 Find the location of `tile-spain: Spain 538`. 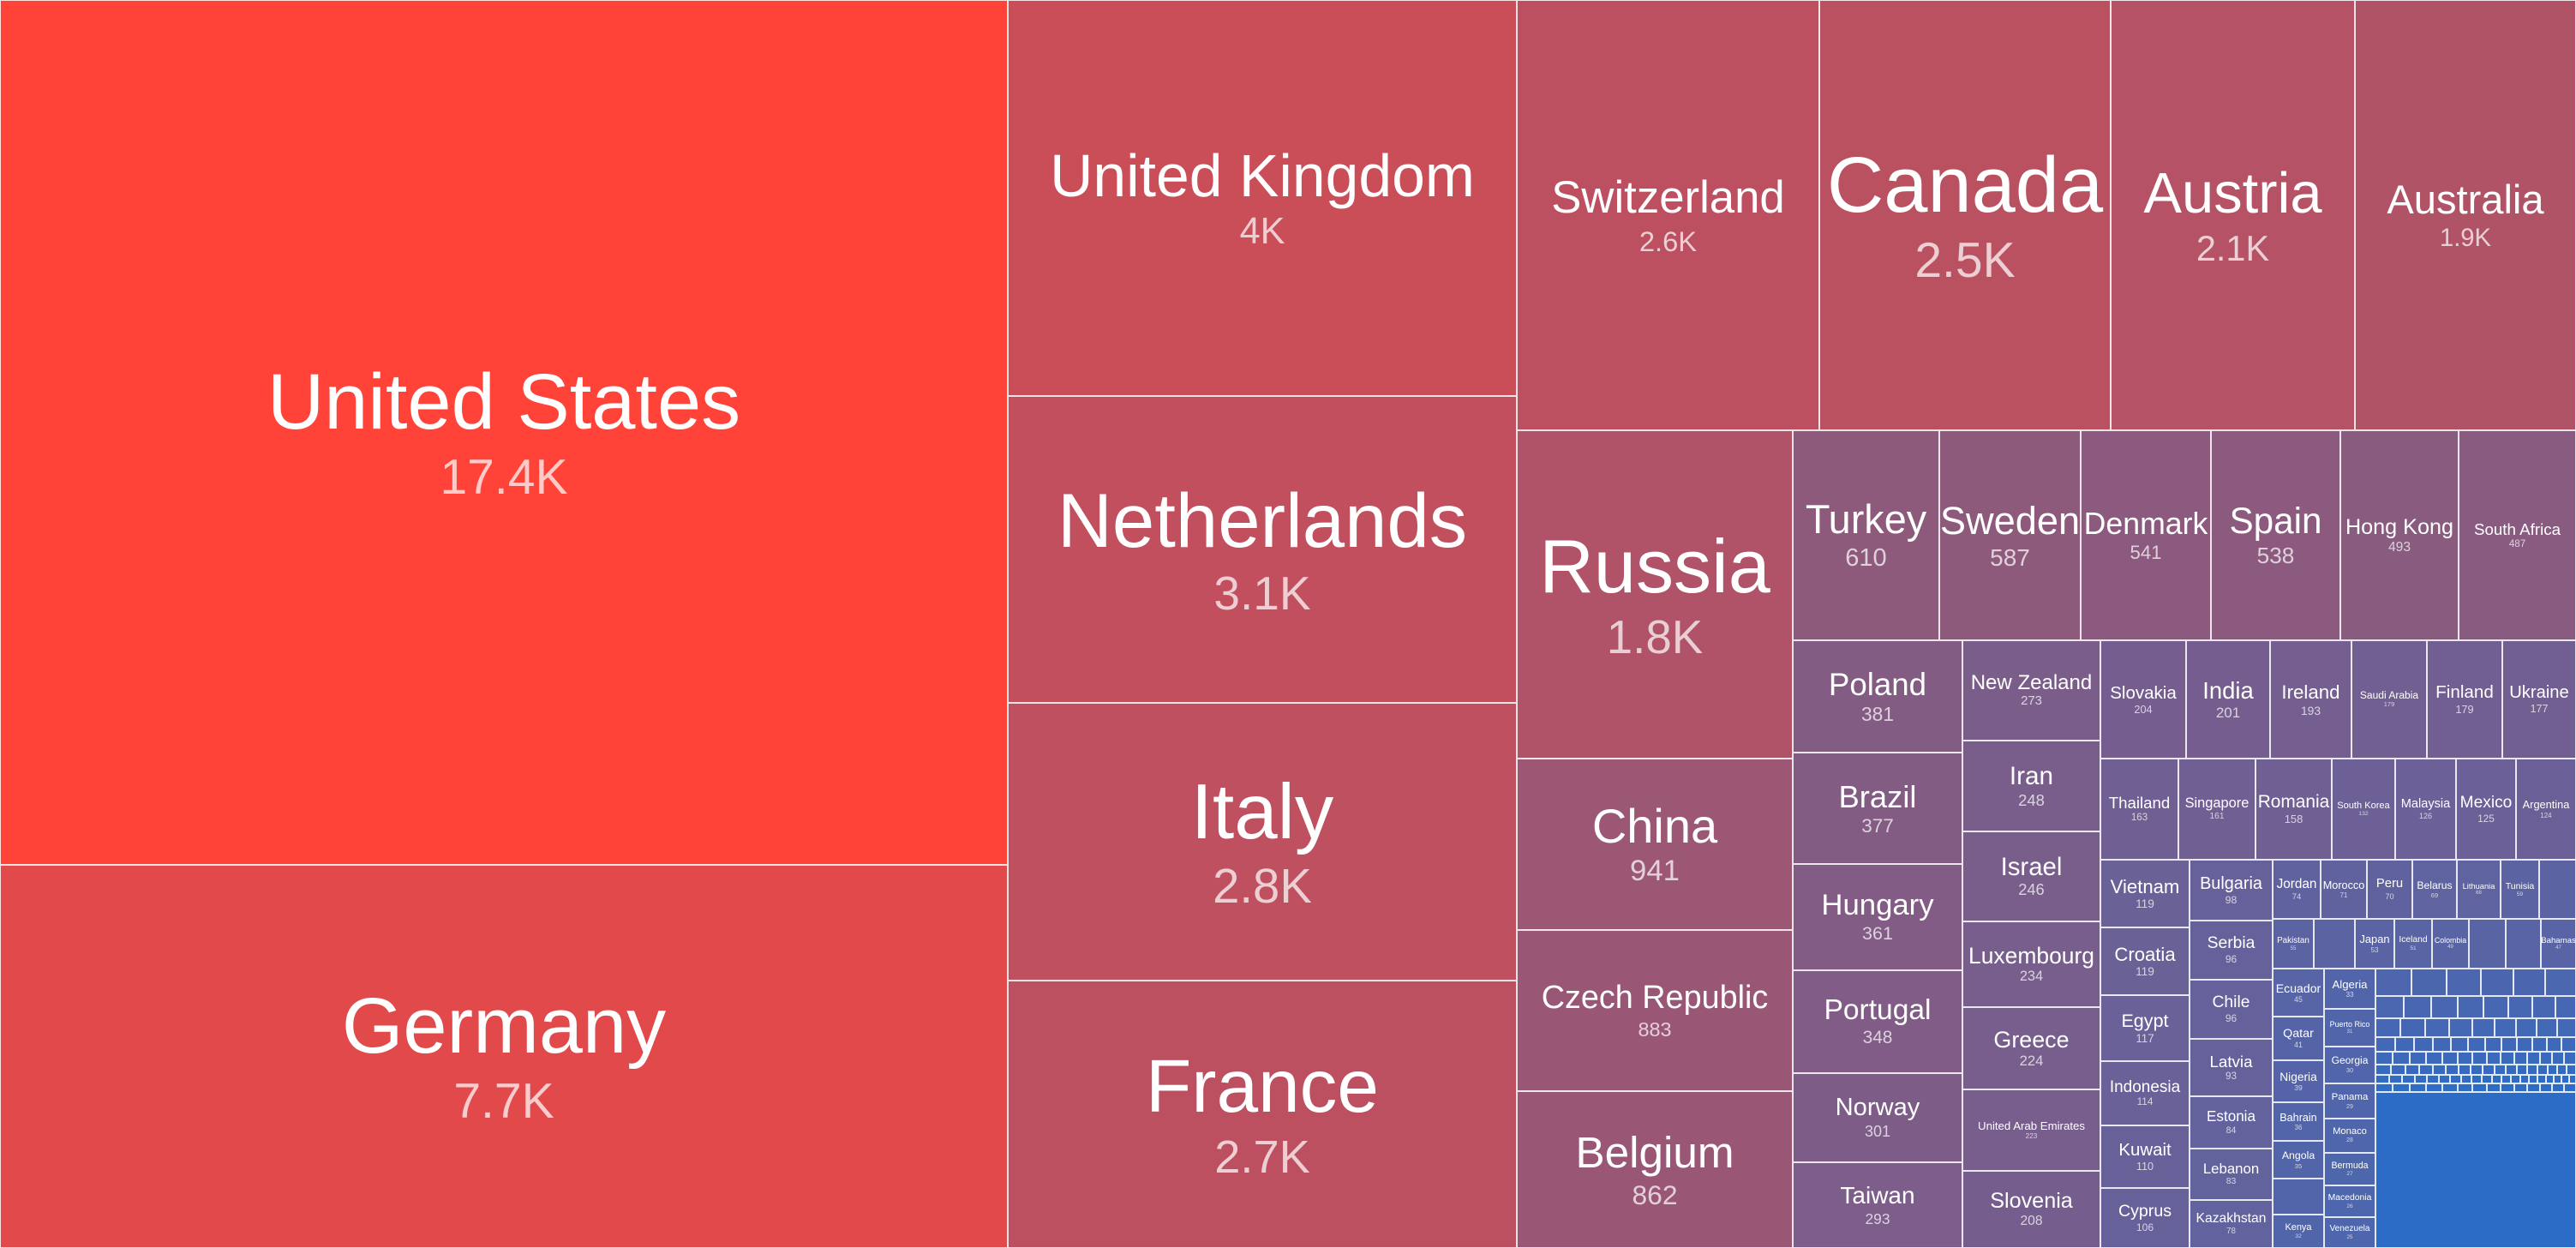

tile-spain: Spain 538 is located at coordinates (2275, 535).